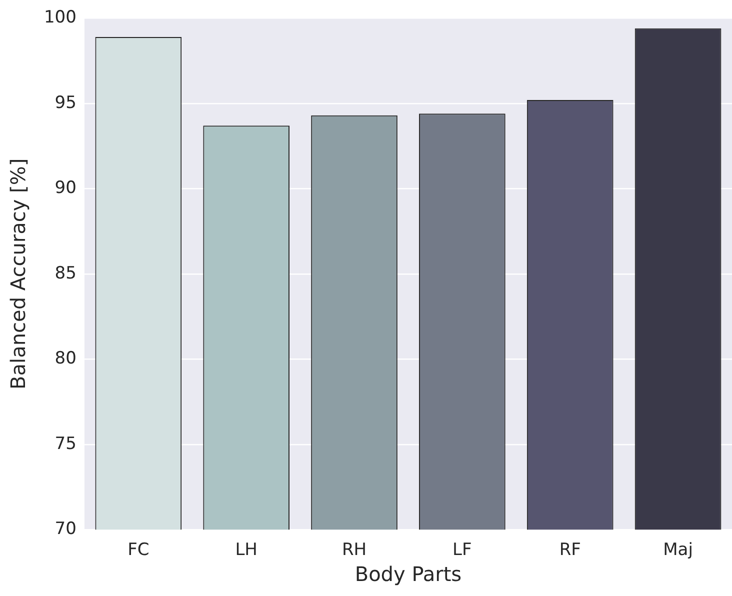 This screenshot has width=732, height=596. I want to click on y-axis-title: Balanced Accuracy [%], so click(18, 274).